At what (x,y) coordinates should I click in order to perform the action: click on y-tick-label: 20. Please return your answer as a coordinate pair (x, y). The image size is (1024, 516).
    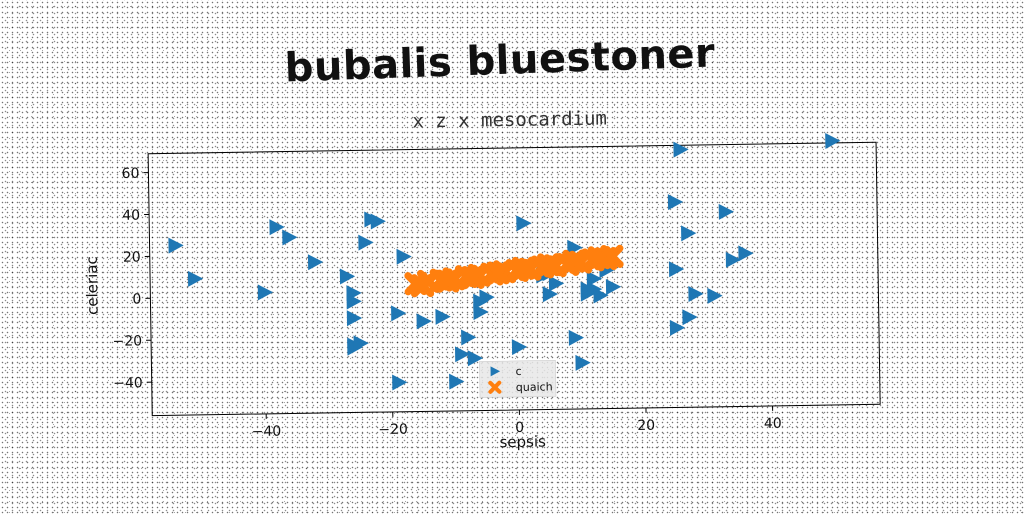
    Looking at the image, I should click on (132, 258).